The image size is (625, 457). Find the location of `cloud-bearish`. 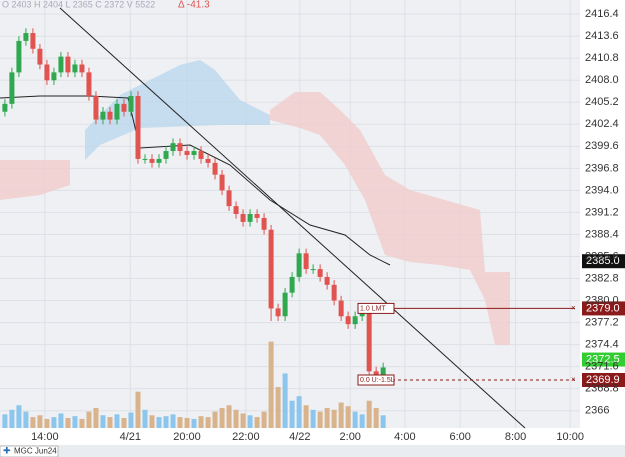

cloud-bearish is located at coordinates (35, 180).